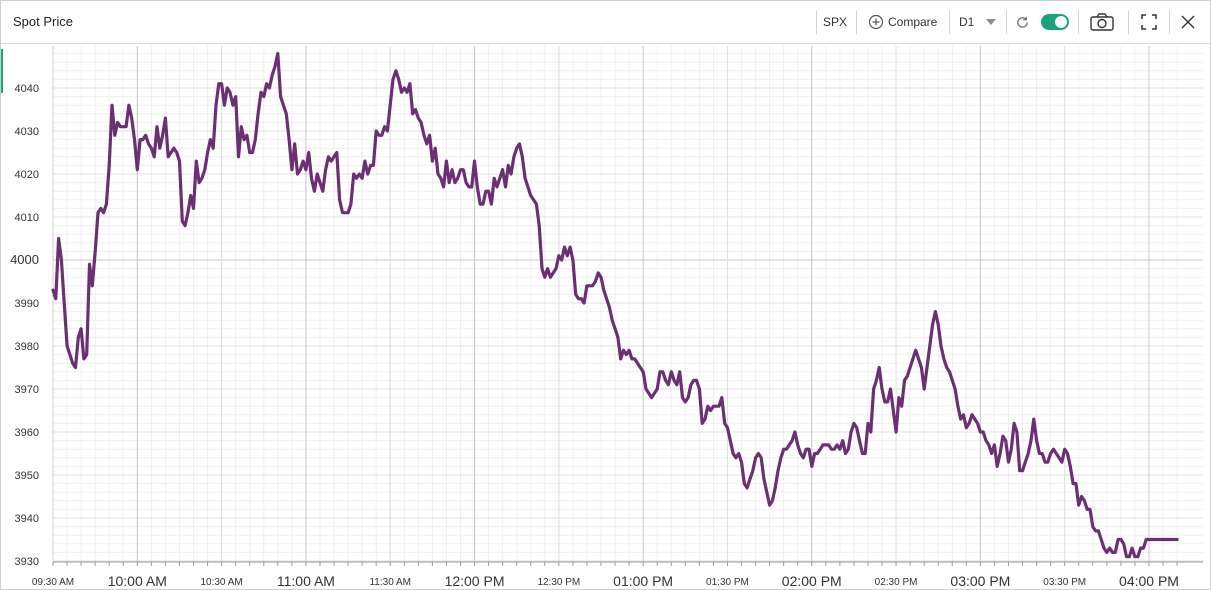 The height and width of the screenshot is (590, 1211). Describe the element at coordinates (27, 390) in the screenshot. I see `y-tick-label: 3970` at that location.